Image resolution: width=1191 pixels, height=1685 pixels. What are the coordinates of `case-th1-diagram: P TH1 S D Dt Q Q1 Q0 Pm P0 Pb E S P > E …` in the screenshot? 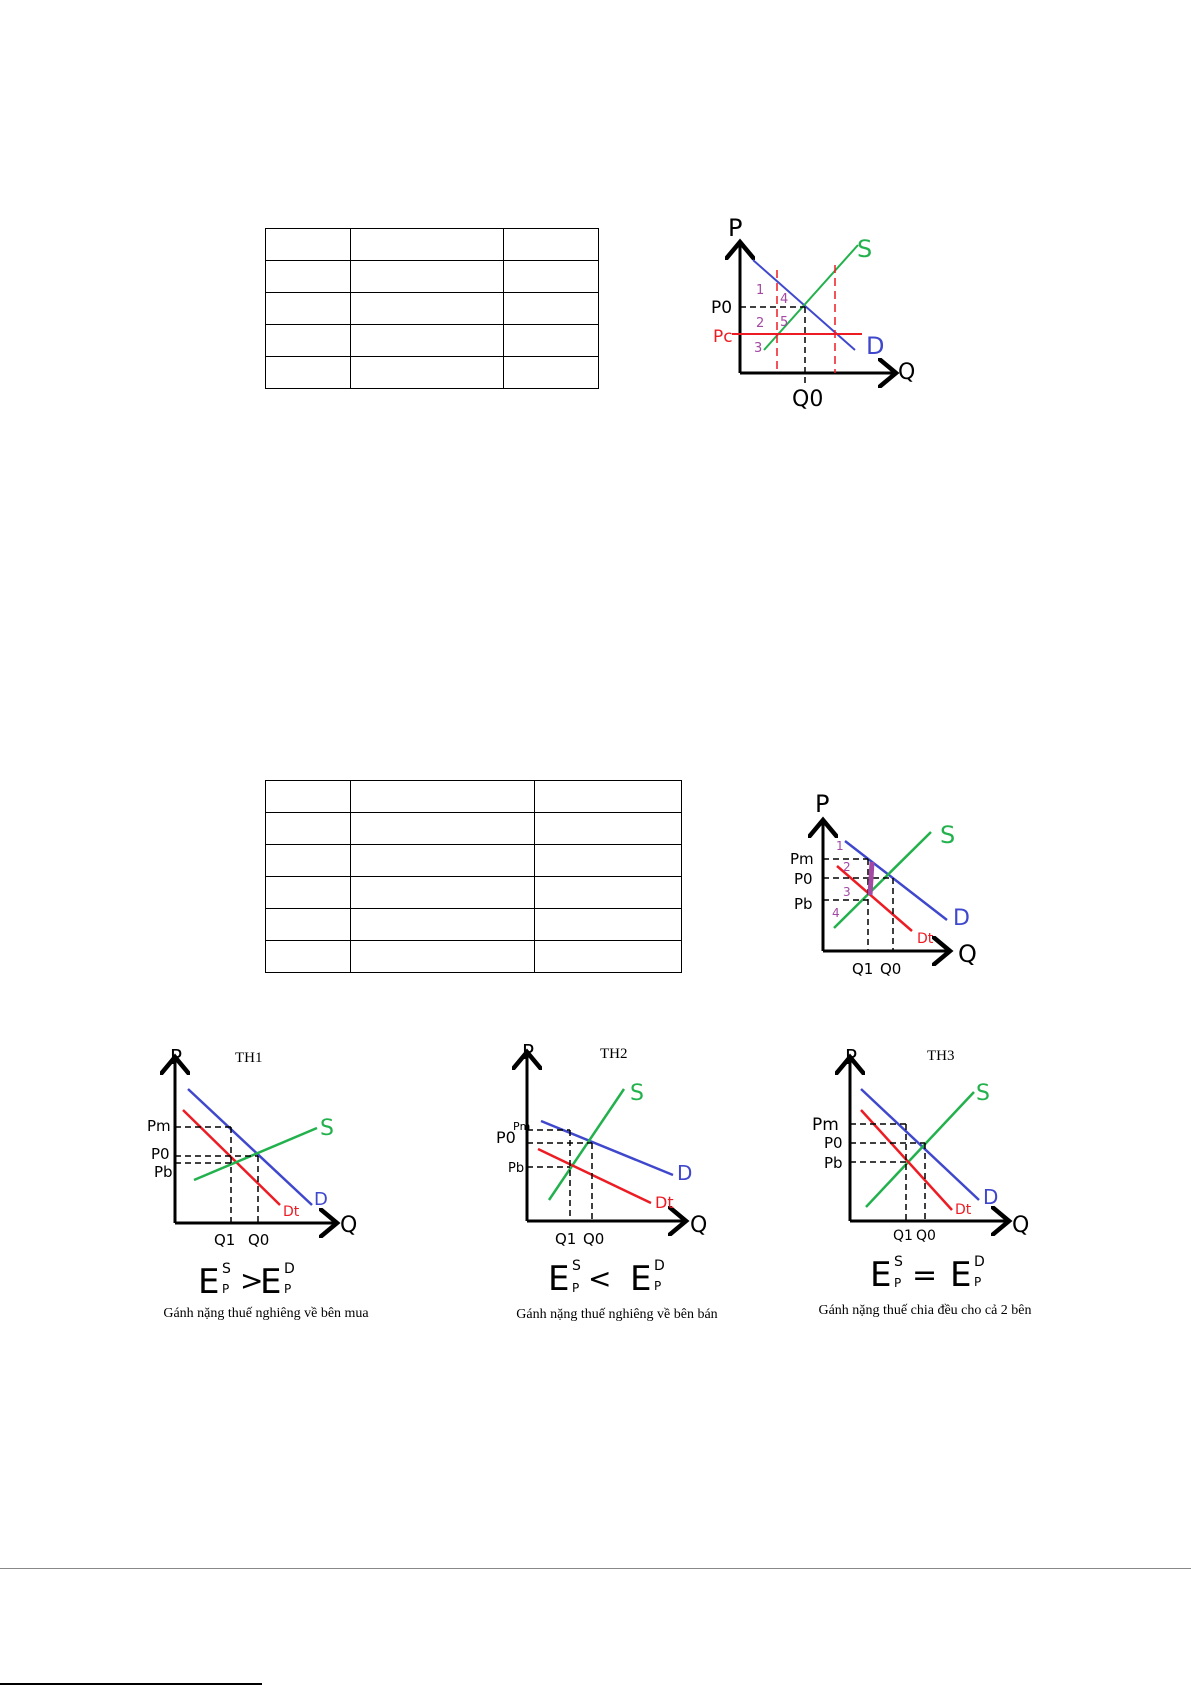 It's located at (258, 1183).